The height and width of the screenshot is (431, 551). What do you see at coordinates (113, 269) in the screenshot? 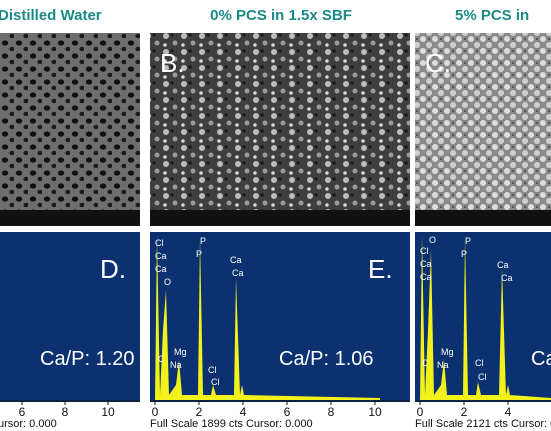
I see `panel-label: D.` at bounding box center [113, 269].